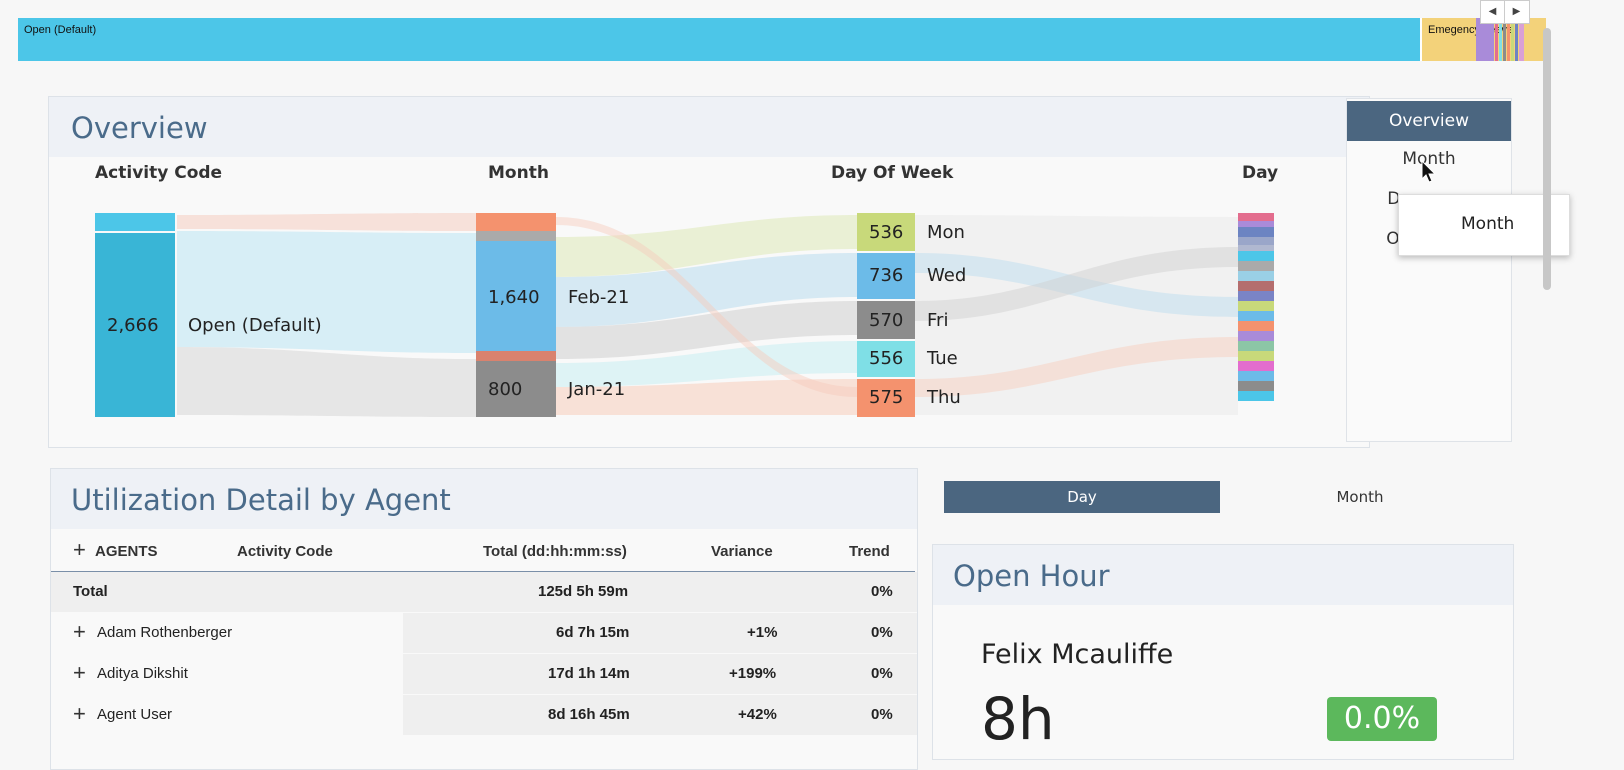 The width and height of the screenshot is (1624, 770). What do you see at coordinates (90, 591) in the screenshot?
I see `row-label: Total` at bounding box center [90, 591].